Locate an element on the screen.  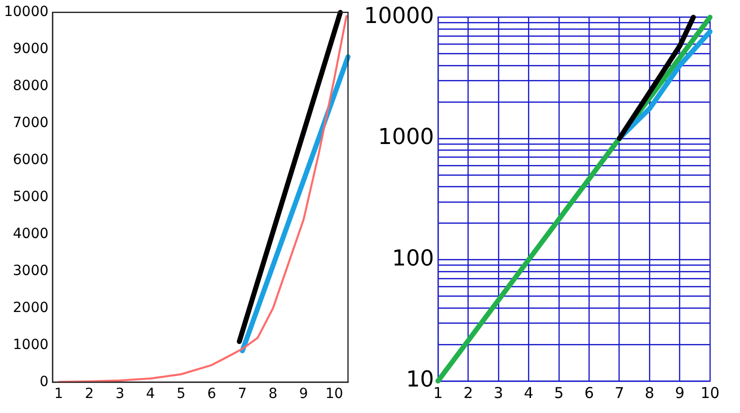
y-tick-label: 7000 is located at coordinates (30, 122).